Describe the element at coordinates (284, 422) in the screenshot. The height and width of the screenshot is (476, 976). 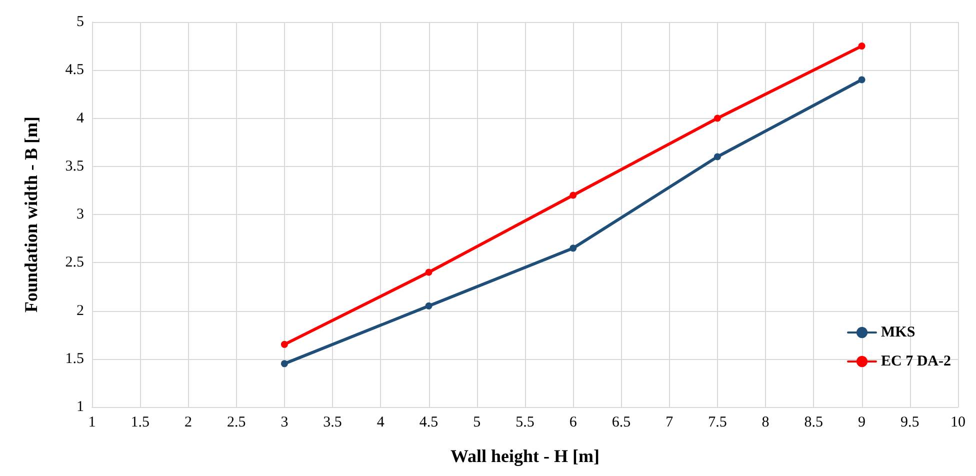
I see `x-tick-label: 3` at that location.